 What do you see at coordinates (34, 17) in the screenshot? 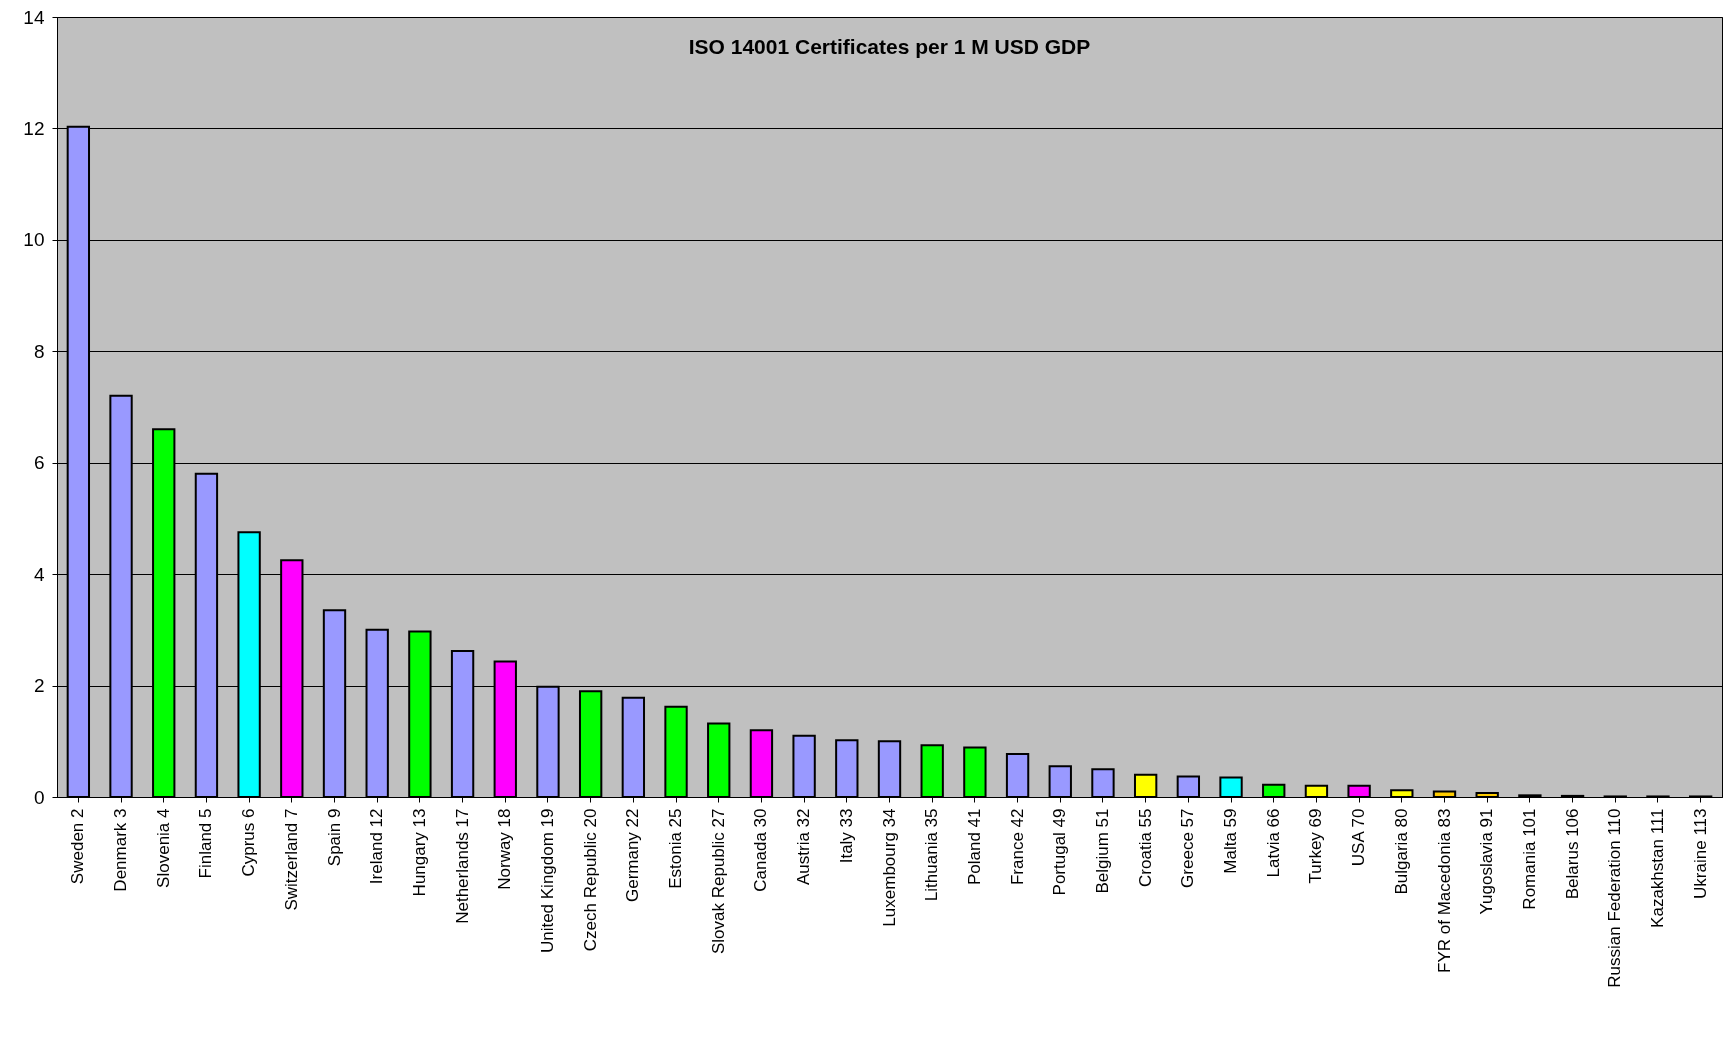
I see `y-tick-label: 14` at bounding box center [34, 17].